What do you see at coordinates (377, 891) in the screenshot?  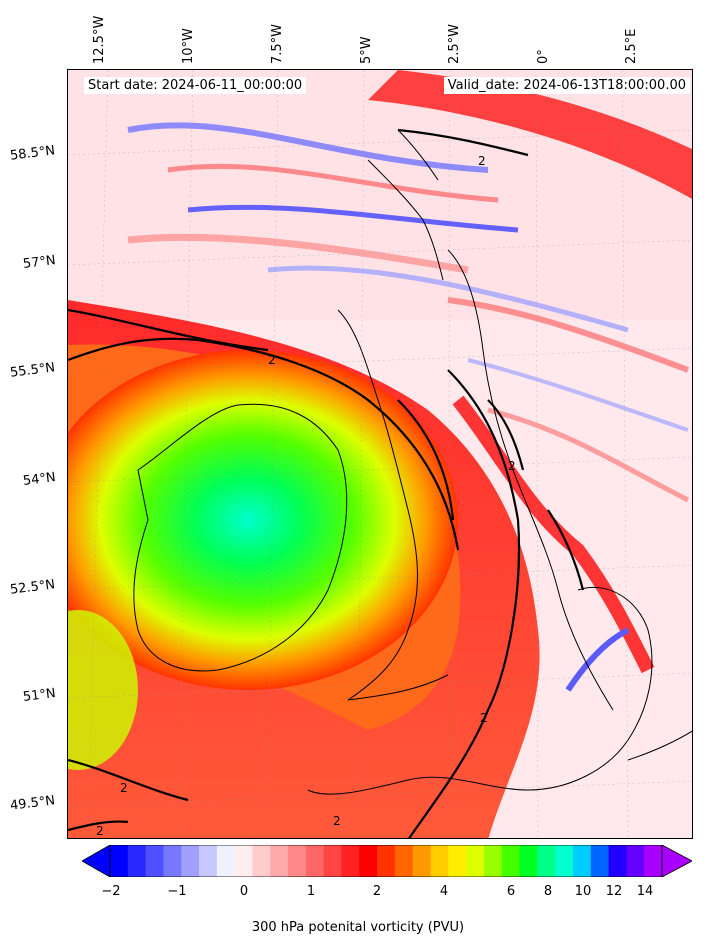 I see `cb-tick-2: 2` at bounding box center [377, 891].